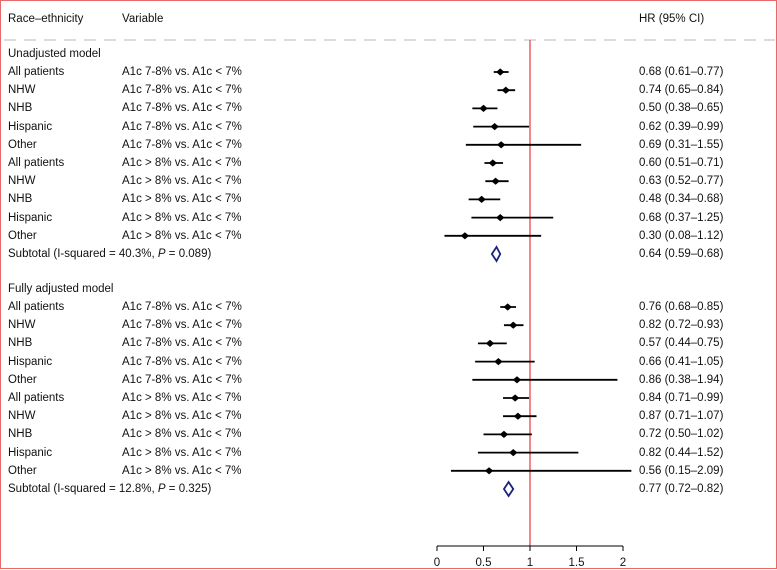  I want to click on subtotal-label: Subtotal (I-squared = 40.3%,, so click(83, 254).